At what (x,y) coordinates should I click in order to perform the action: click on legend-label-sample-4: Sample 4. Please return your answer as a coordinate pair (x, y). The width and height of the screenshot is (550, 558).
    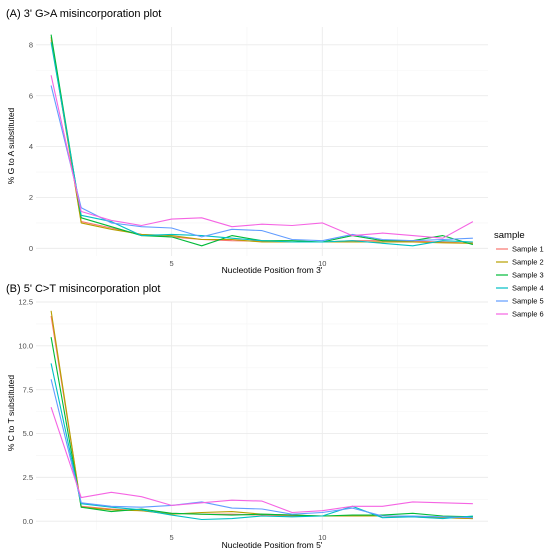
    Looking at the image, I should click on (528, 288).